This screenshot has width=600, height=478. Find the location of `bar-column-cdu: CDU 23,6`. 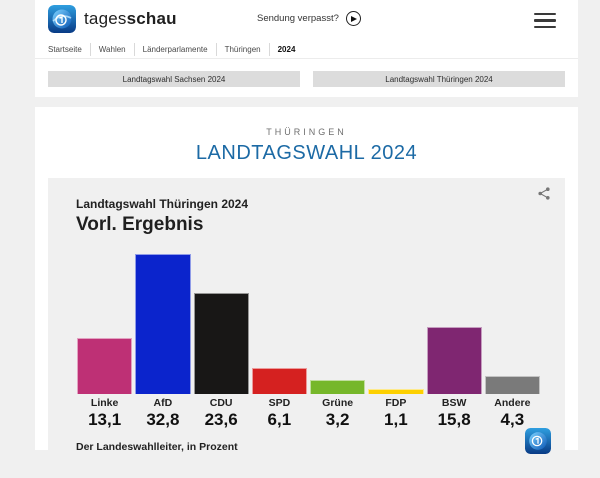

bar-column-cdu: CDU 23,6 is located at coordinates (221, 337).